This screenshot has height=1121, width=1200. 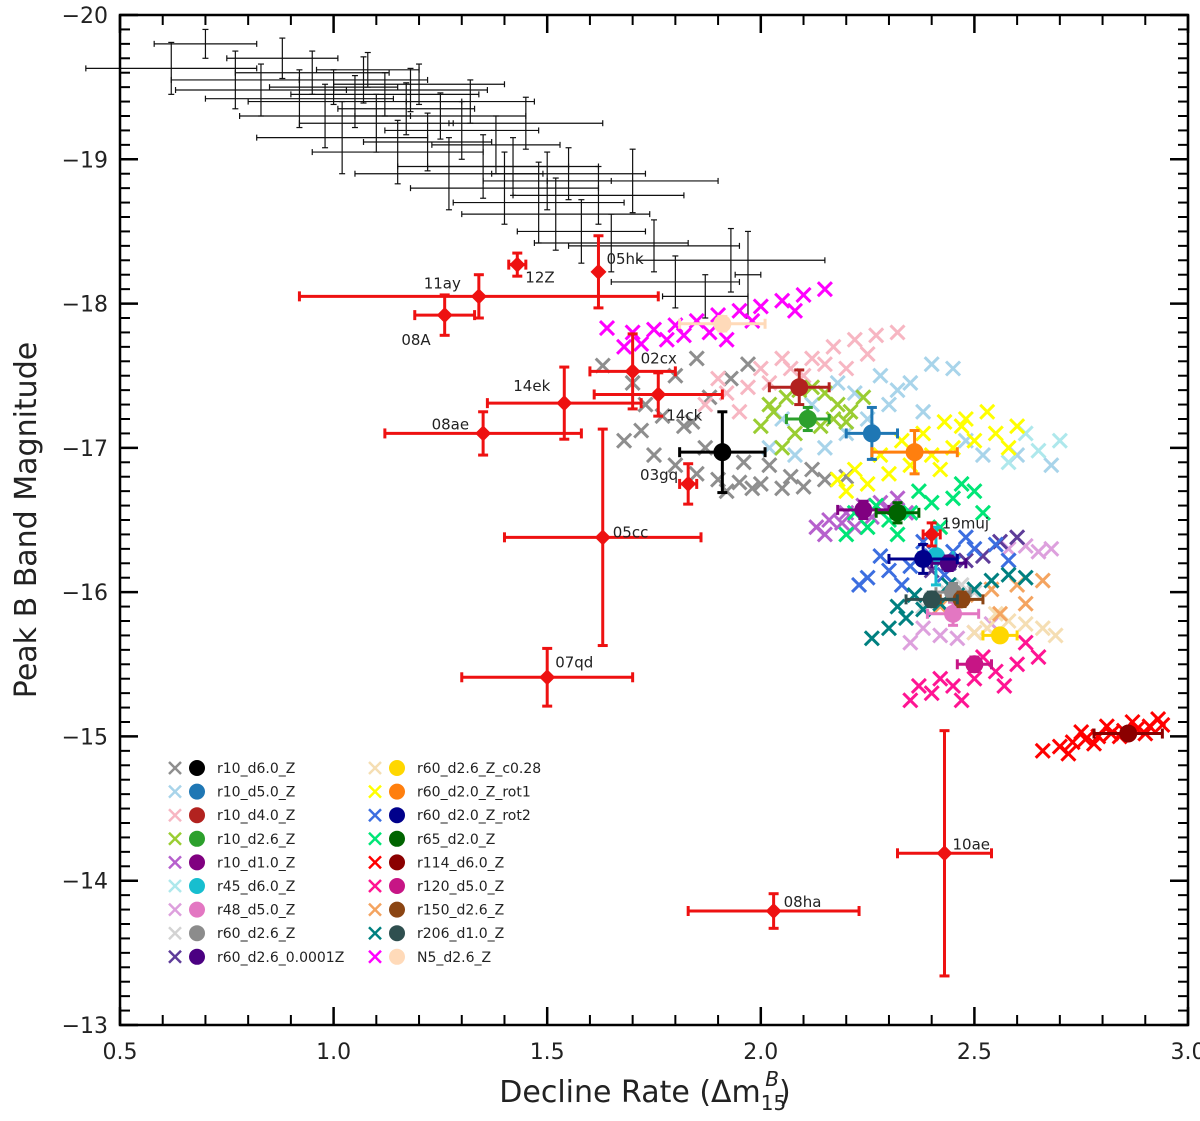 I want to click on legend-cross-r10_d1.0_Z, so click(x=175, y=862).